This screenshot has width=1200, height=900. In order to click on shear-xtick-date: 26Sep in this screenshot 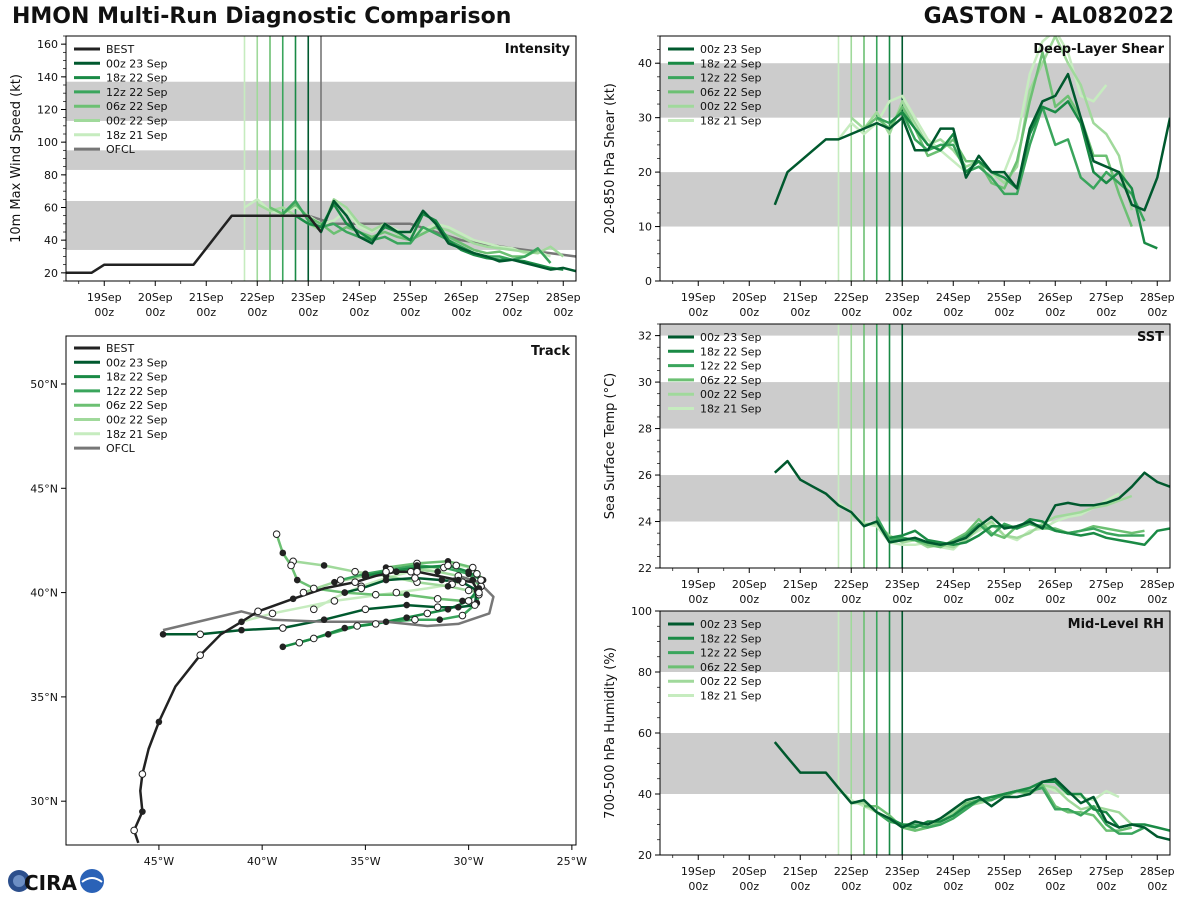, I will do `click(1055, 297)`.